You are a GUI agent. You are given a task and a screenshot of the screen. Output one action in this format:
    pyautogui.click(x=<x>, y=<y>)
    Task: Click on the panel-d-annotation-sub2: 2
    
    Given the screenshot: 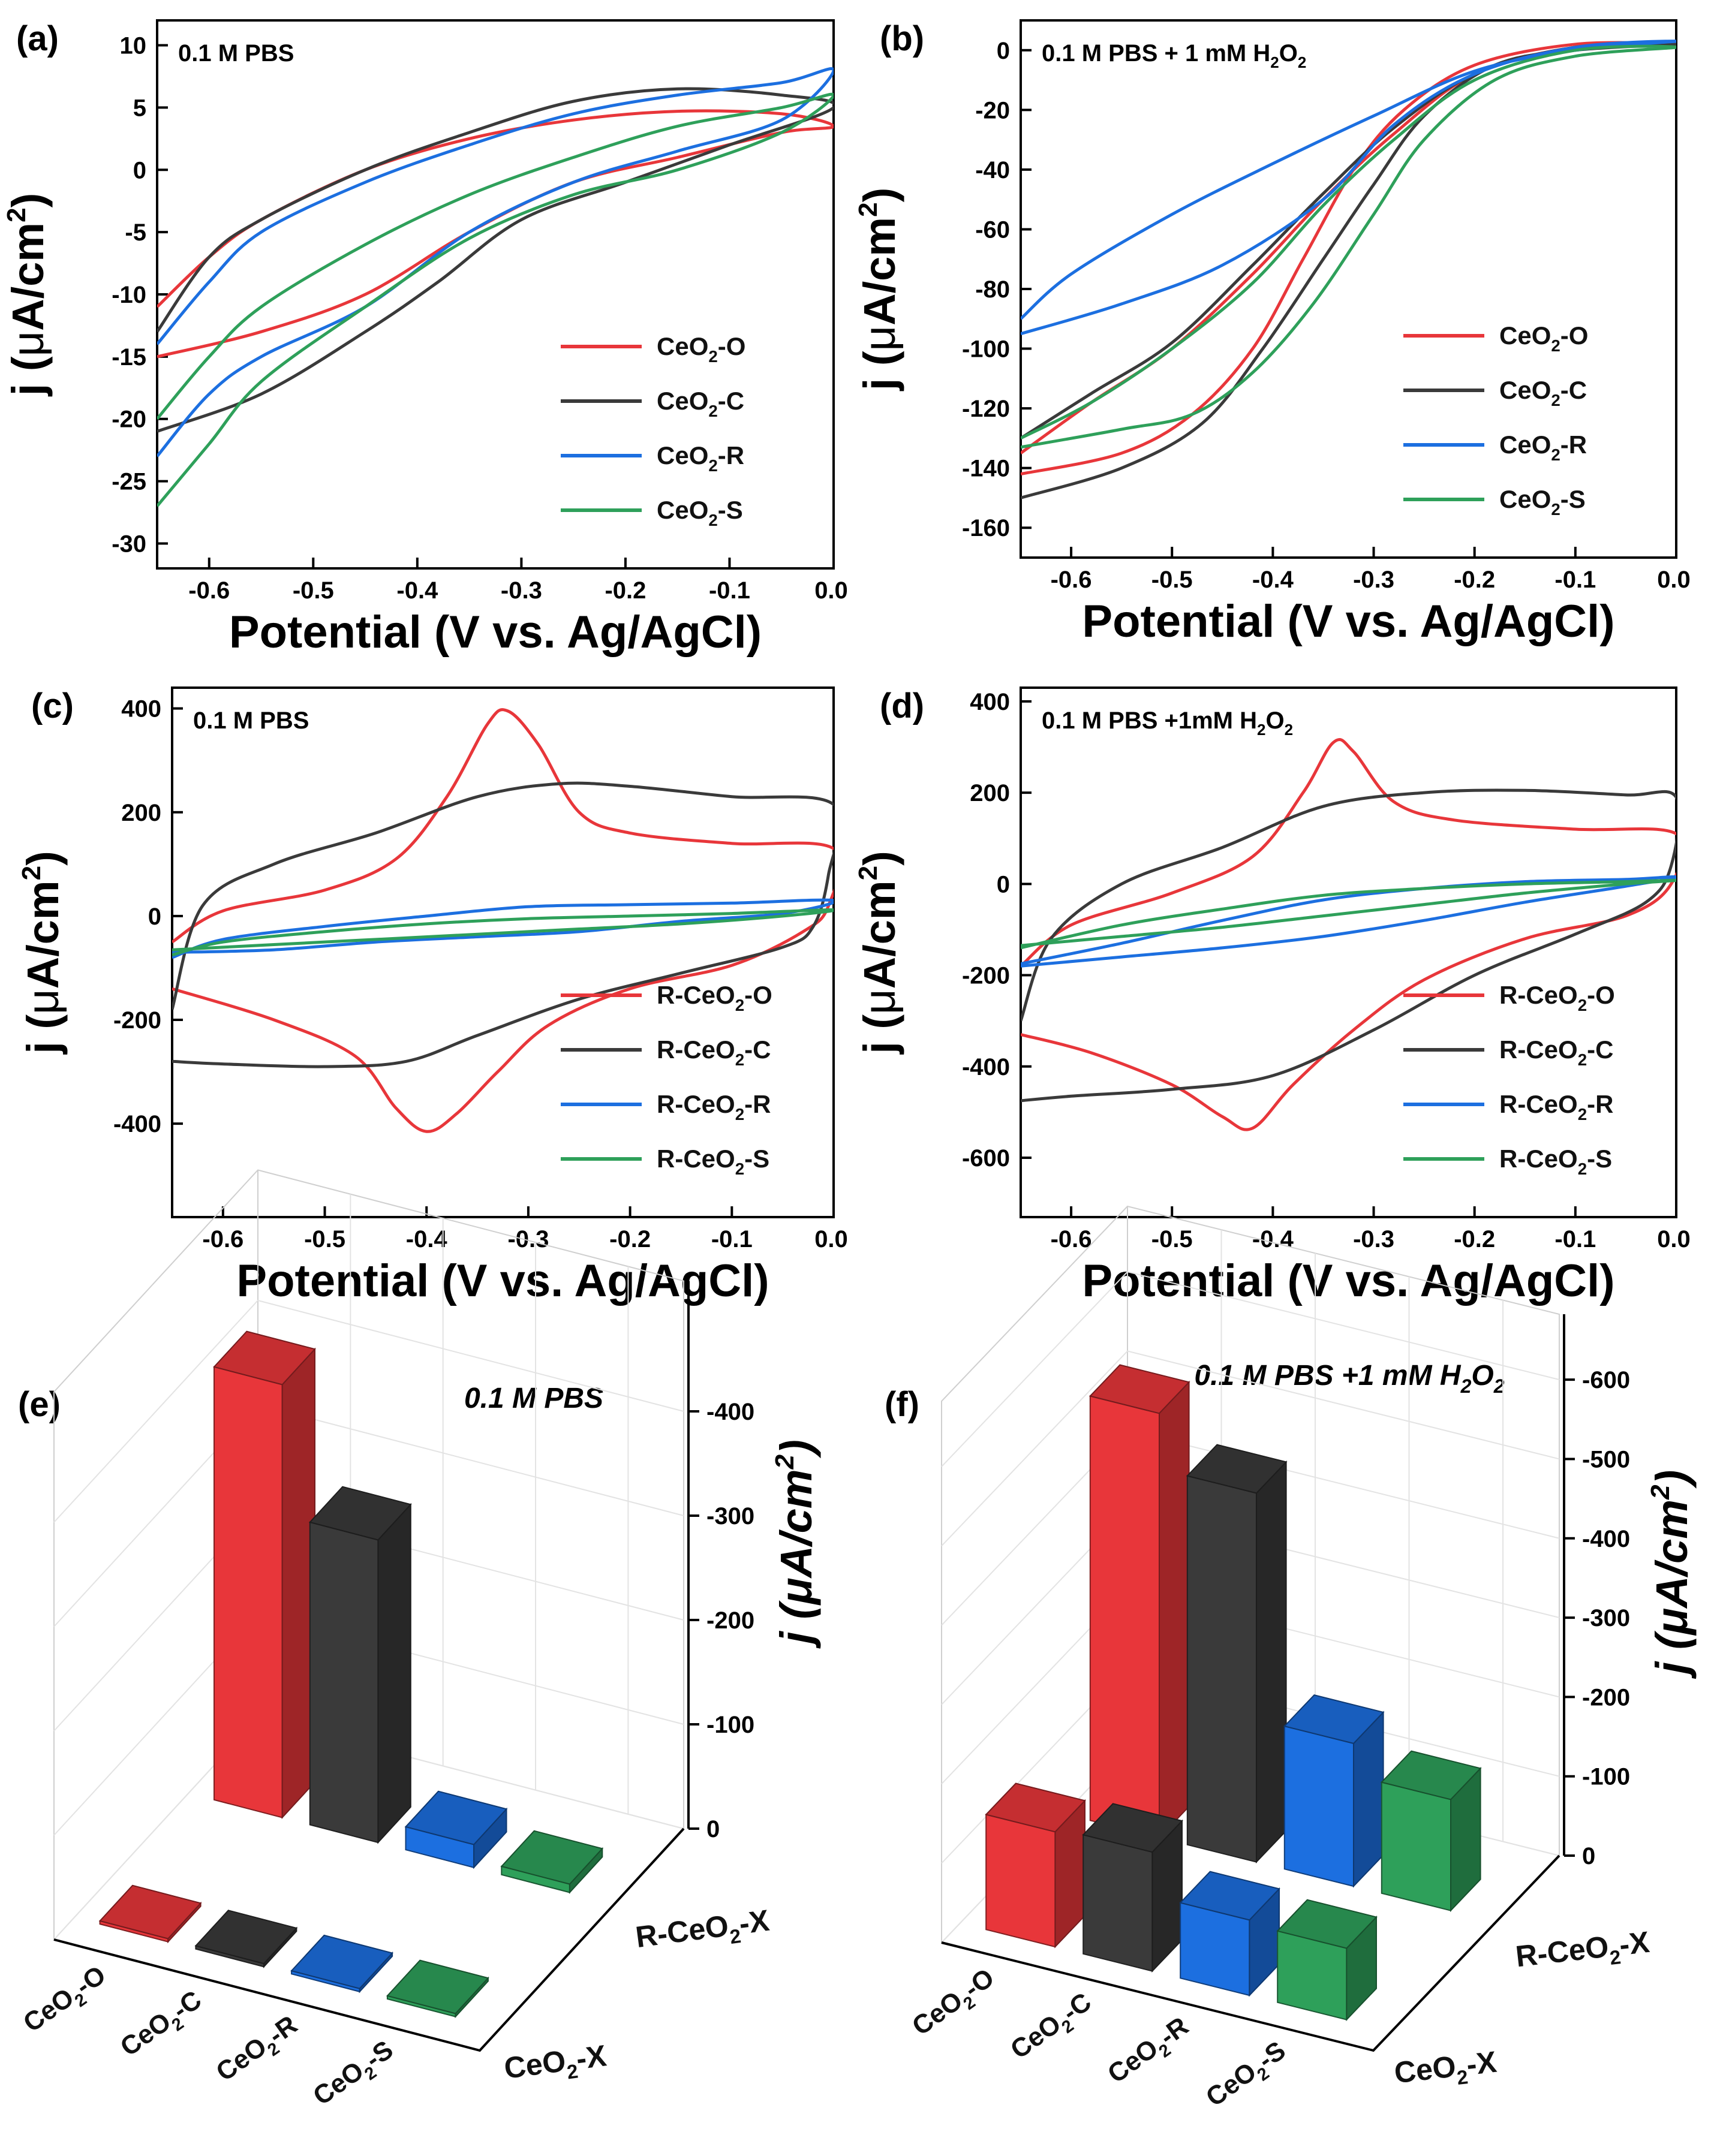 What is the action you would take?
    pyautogui.click(x=1289, y=730)
    